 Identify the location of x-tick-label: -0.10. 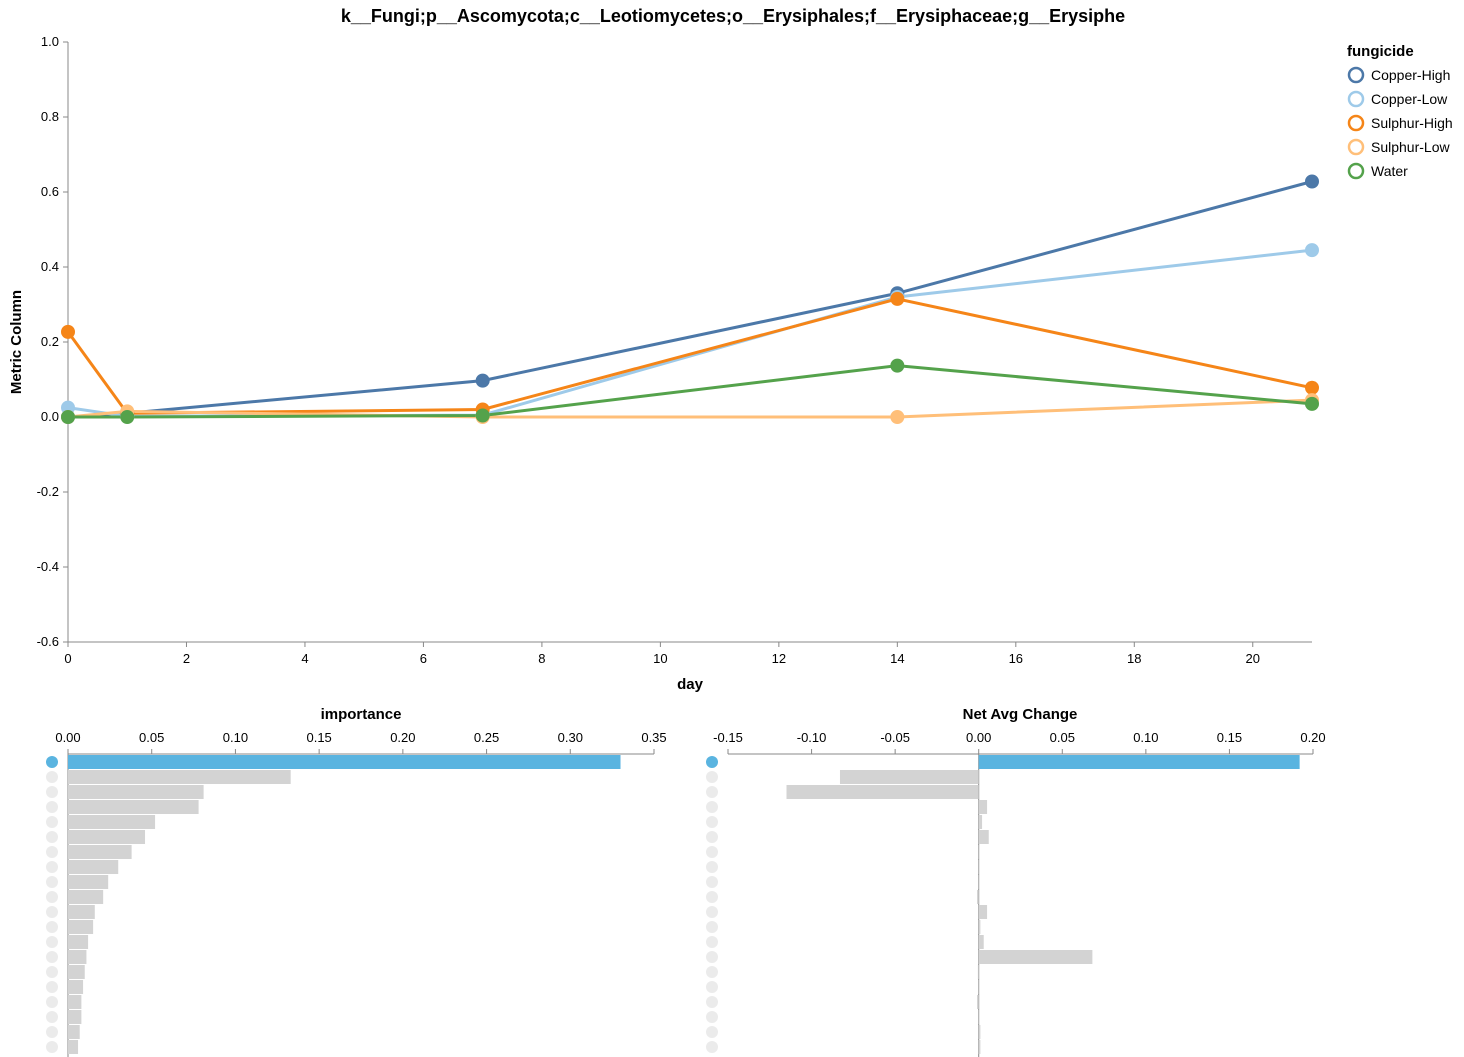
(812, 737).